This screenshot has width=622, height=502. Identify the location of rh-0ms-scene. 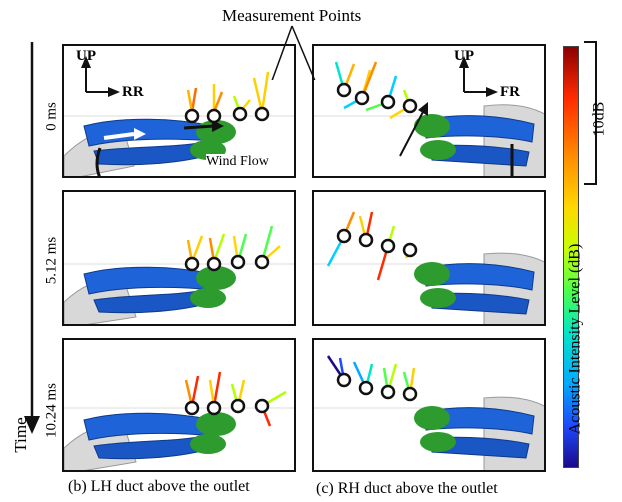
(429, 116).